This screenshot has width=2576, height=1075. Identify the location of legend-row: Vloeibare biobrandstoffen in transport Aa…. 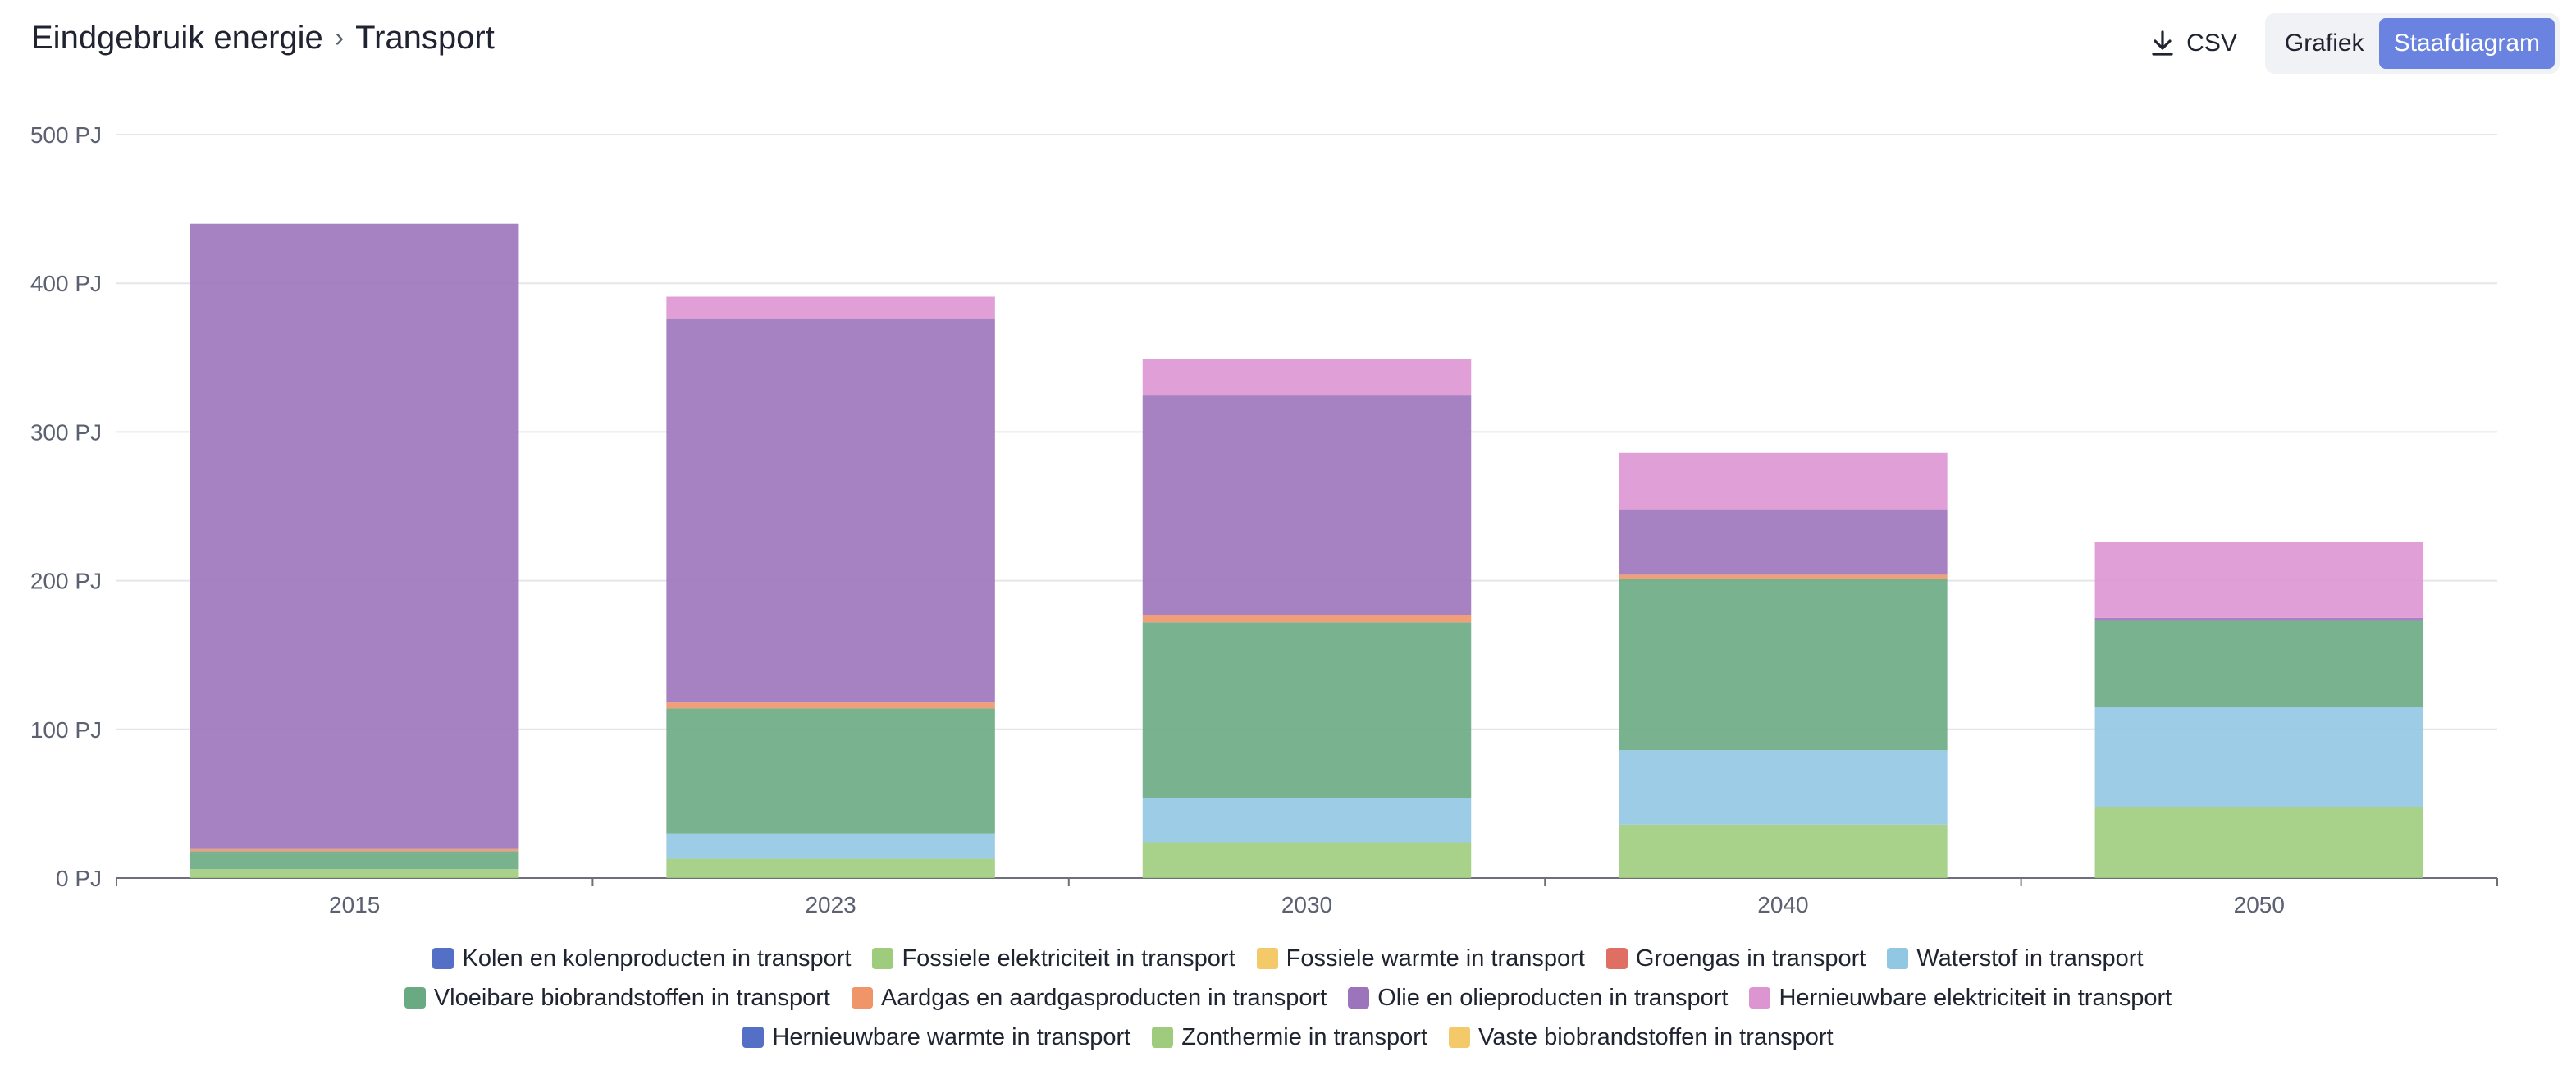
(1288, 998).